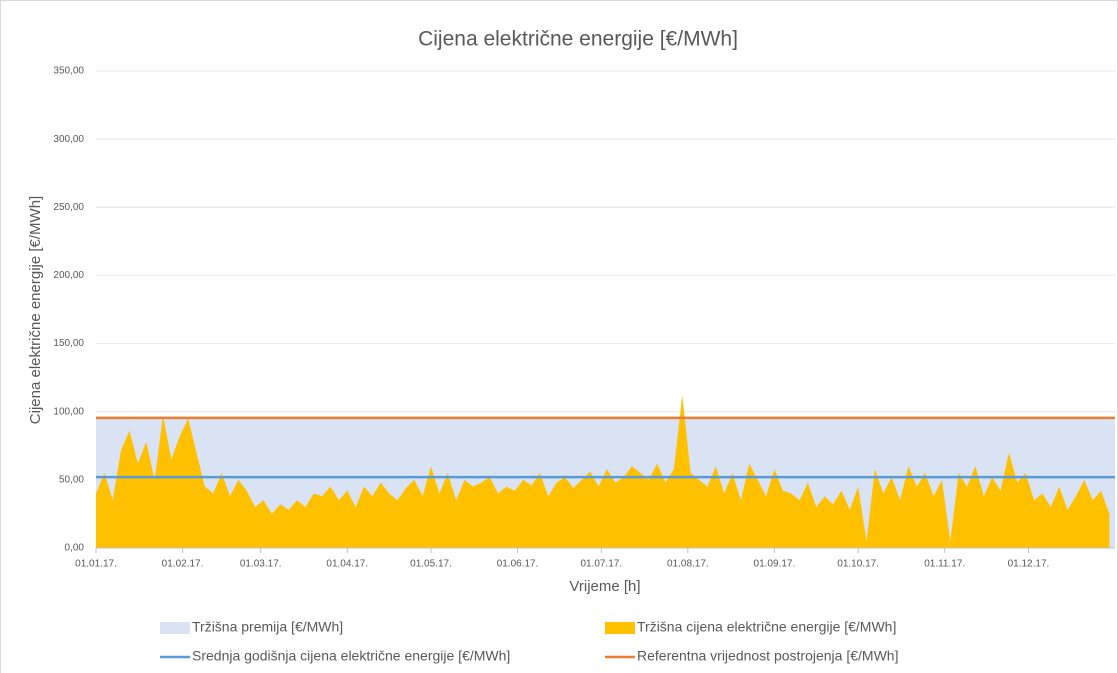 The height and width of the screenshot is (673, 1118). I want to click on x-tick-label: 01.11.17., so click(944, 564).